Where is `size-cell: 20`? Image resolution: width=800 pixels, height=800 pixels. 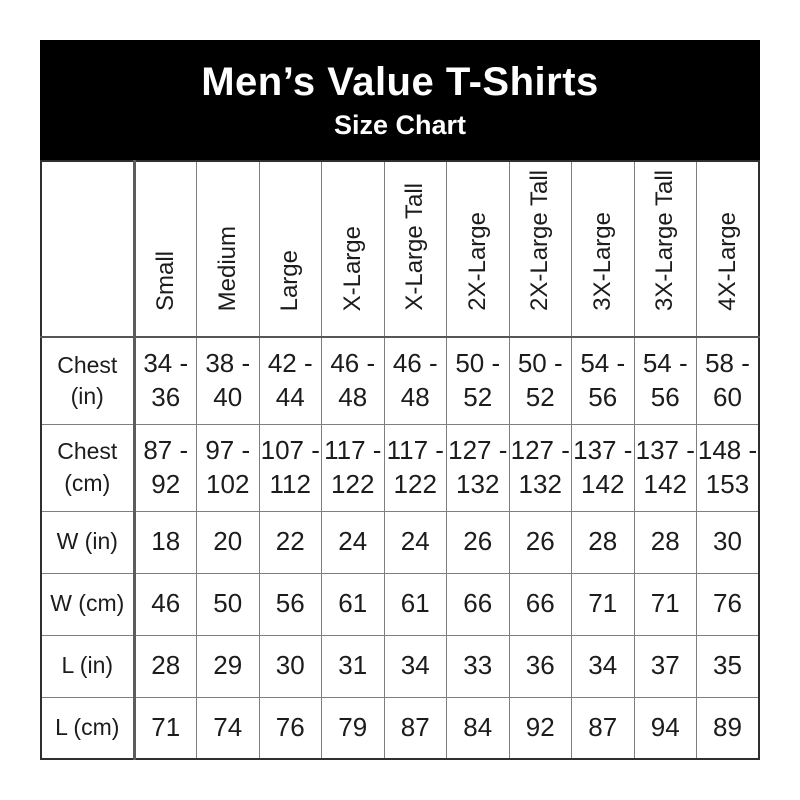 size-cell: 20 is located at coordinates (228, 542).